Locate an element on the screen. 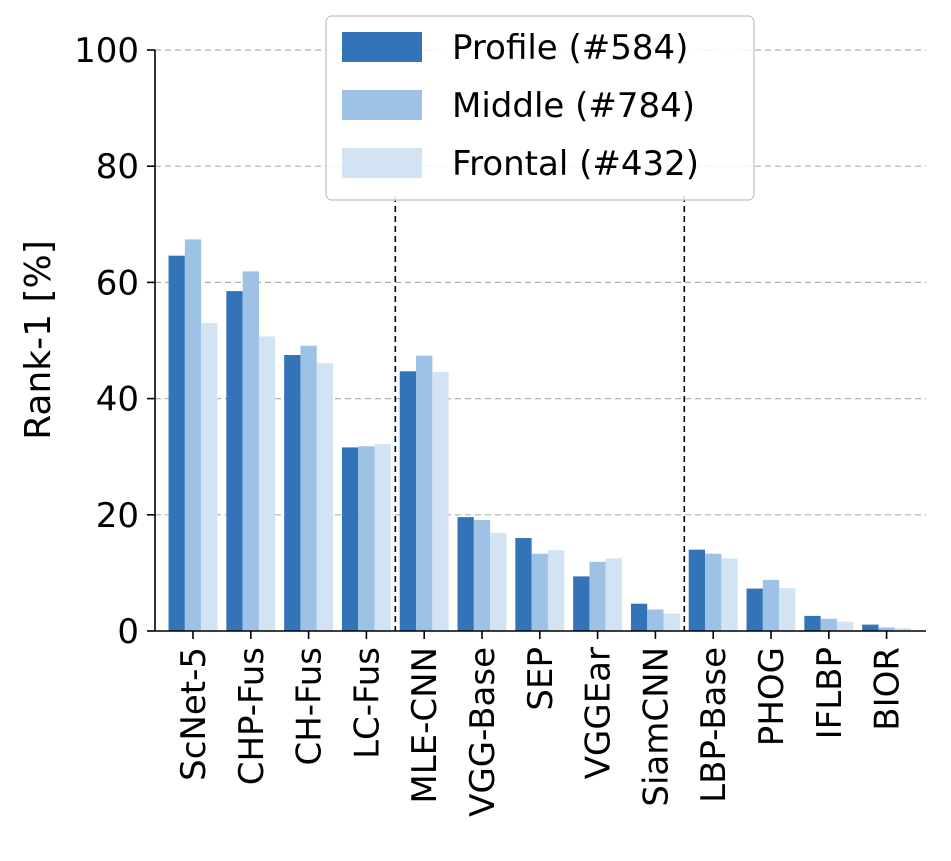 The image size is (951, 861). x-tick-label: SEP is located at coordinates (541, 679).